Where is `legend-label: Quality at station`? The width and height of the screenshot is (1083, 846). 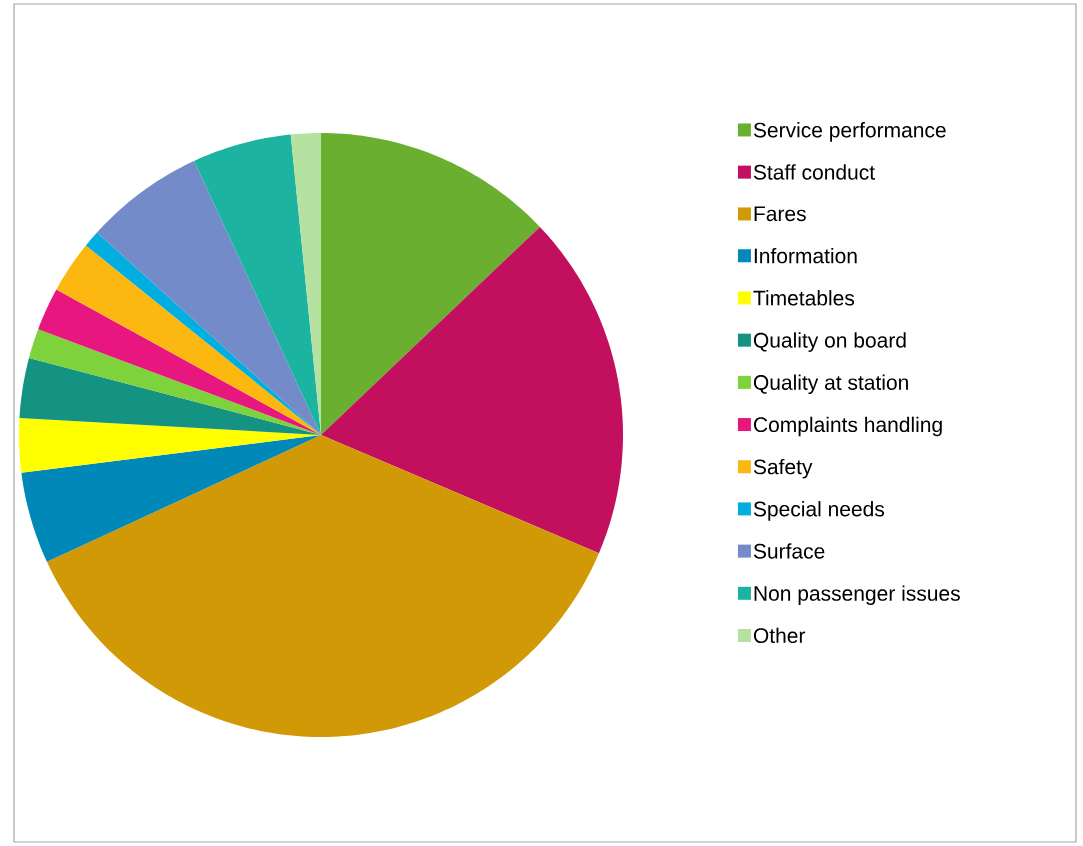
legend-label: Quality at station is located at coordinates (830, 384).